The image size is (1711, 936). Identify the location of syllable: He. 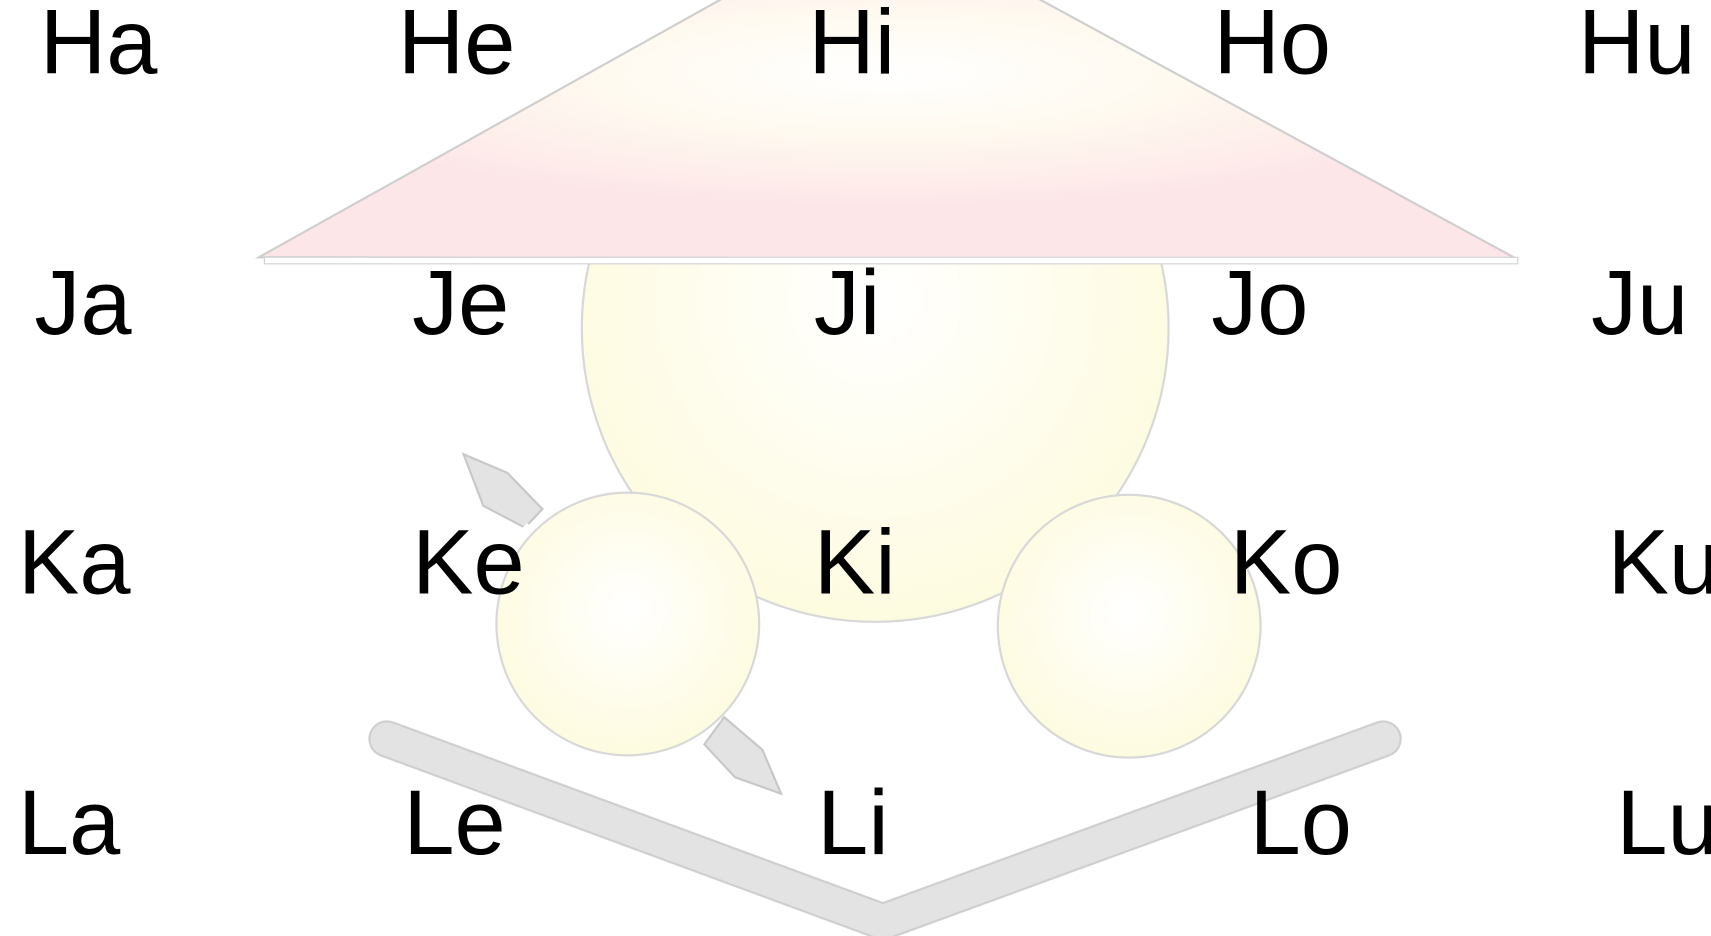
(457, 47).